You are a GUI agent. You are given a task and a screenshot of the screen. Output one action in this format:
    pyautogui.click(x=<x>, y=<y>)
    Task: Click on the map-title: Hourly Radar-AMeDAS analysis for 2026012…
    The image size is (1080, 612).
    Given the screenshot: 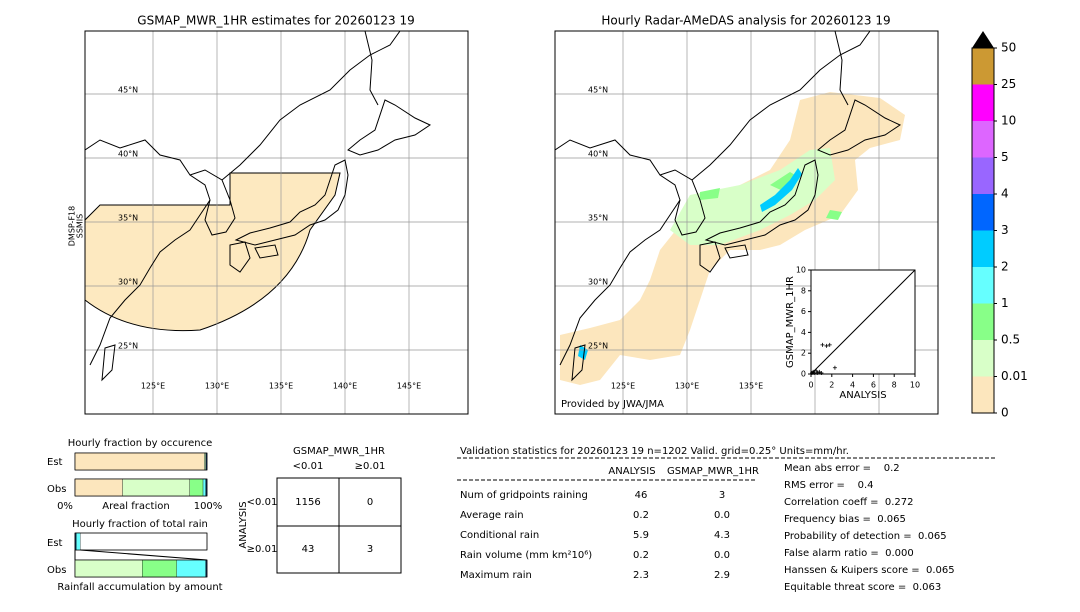 What is the action you would take?
    pyautogui.click(x=745, y=21)
    